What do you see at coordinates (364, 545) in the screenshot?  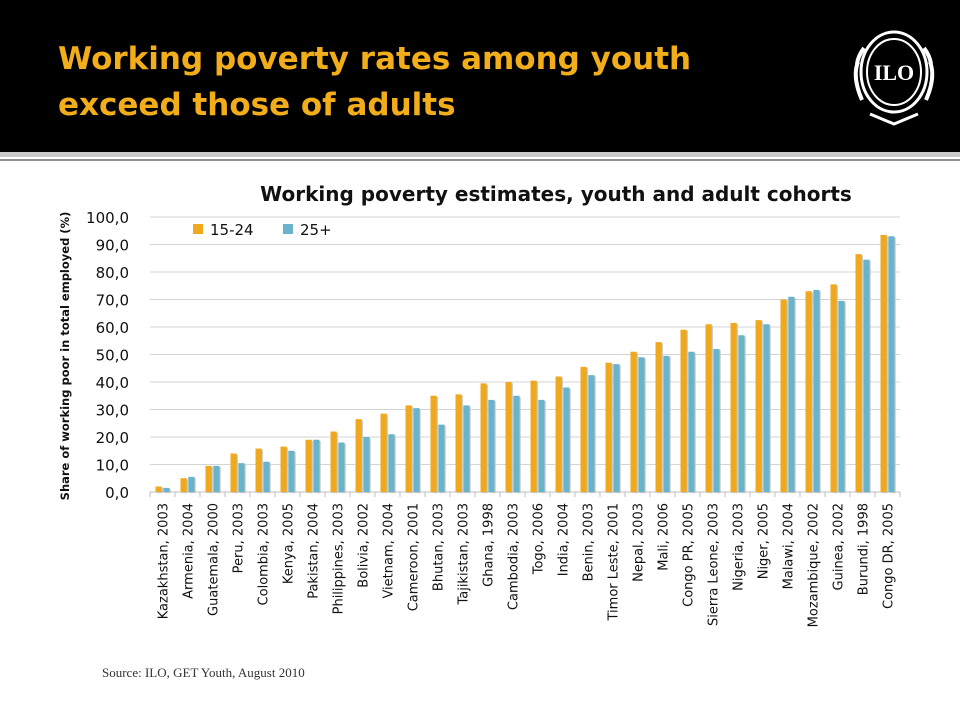 I see `x-tick-label: Bolivia, 2002` at bounding box center [364, 545].